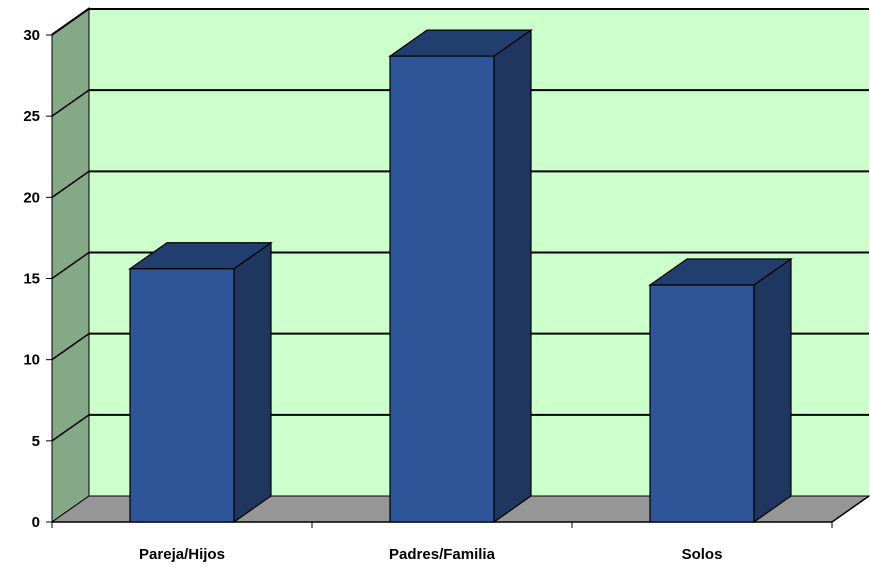 The height and width of the screenshot is (567, 870). I want to click on y-tick-label: 5, so click(36, 441).